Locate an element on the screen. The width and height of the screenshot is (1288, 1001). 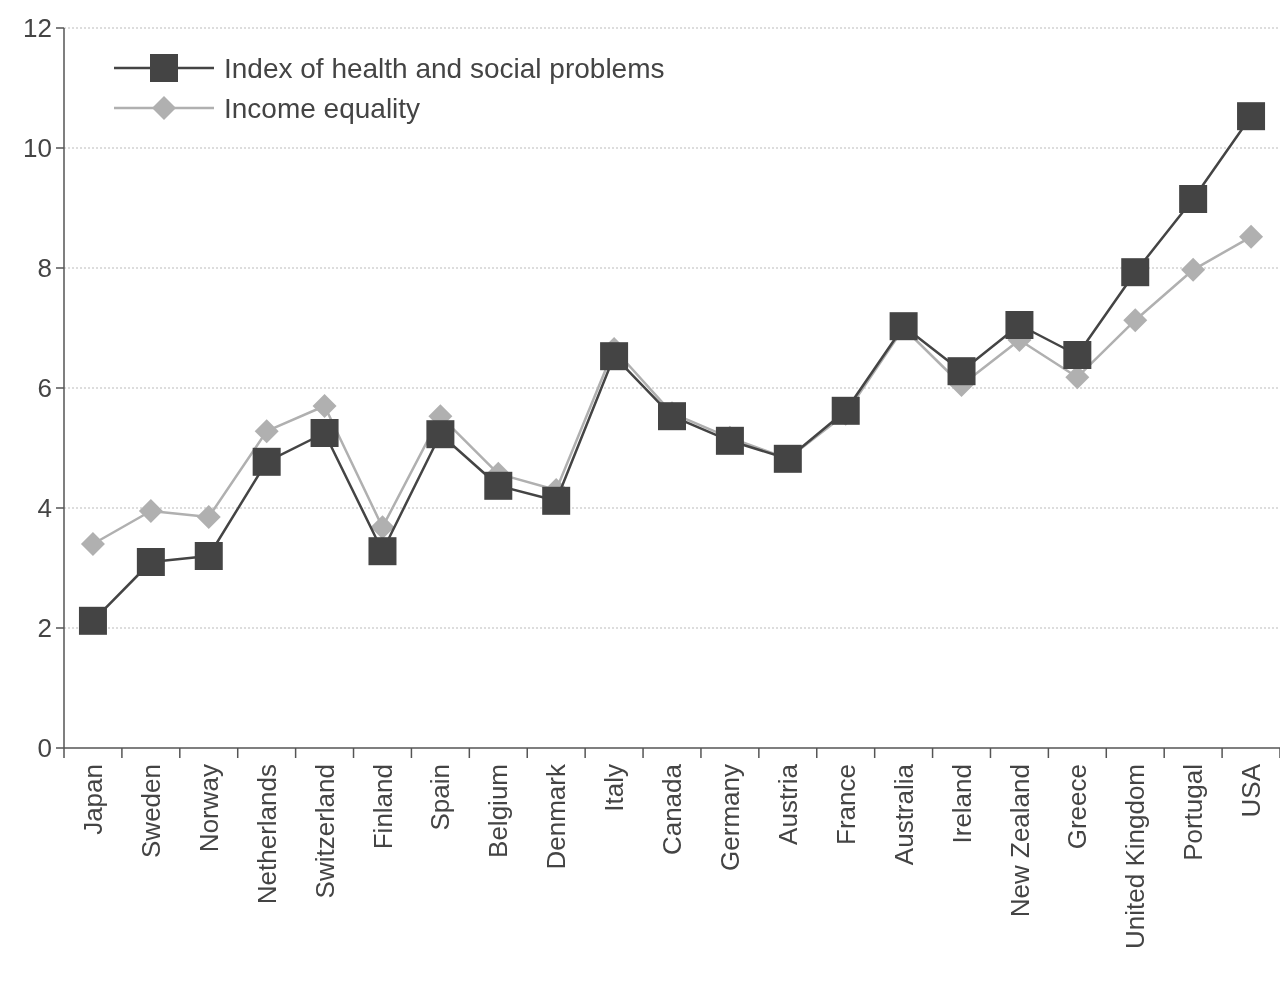
x-tick-label: United Kingdom is located at coordinates (1135, 856).